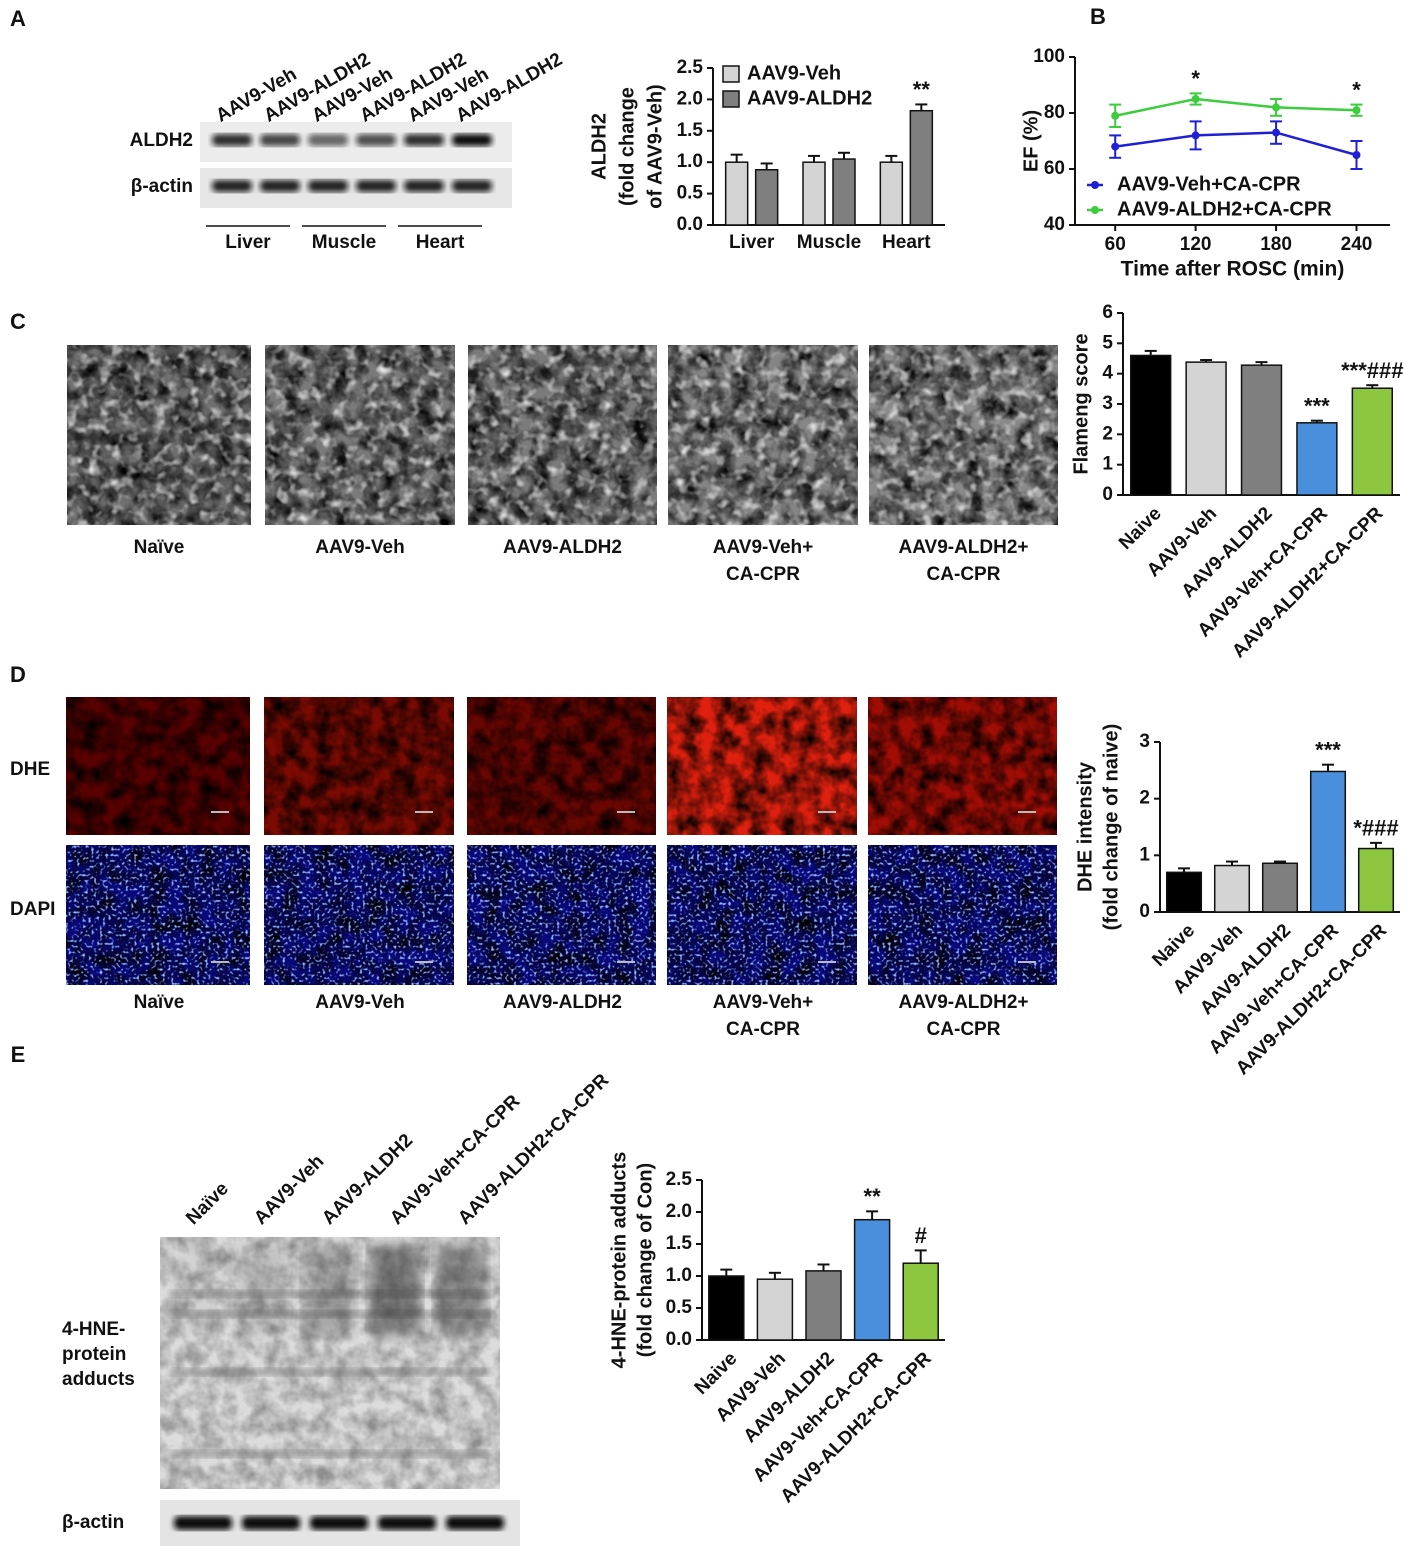  I want to click on image-row-label: DHE, so click(30, 769).